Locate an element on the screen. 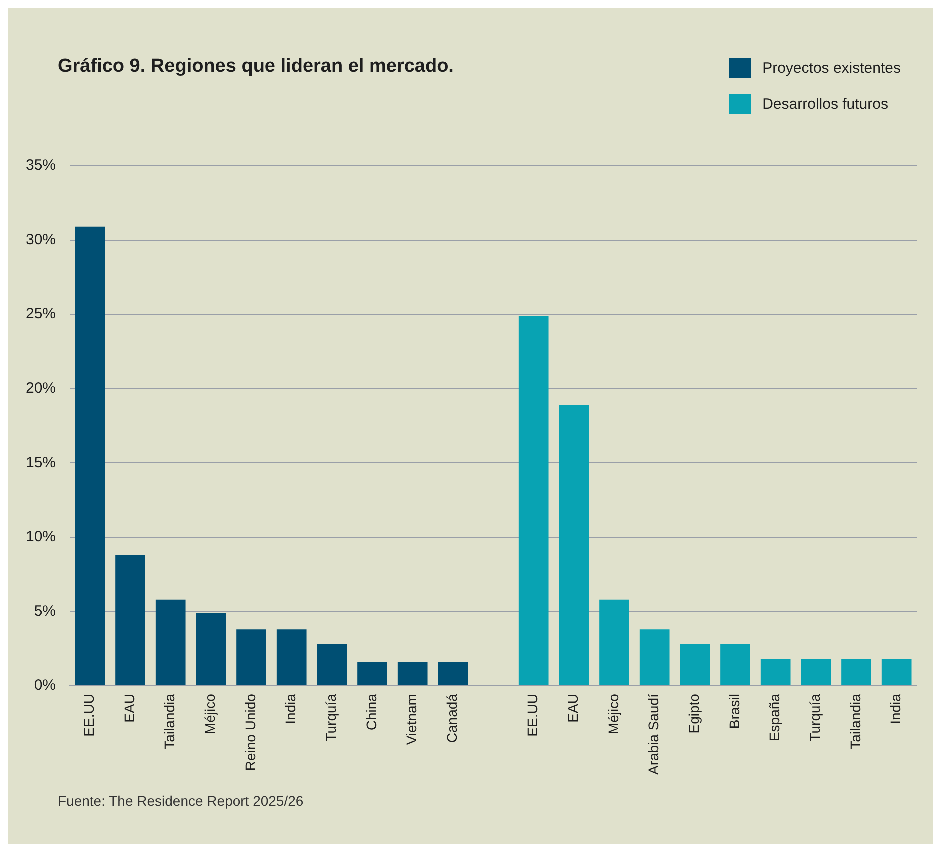 This screenshot has height=852, width=941. y-tick-label: 0% is located at coordinates (45, 685).